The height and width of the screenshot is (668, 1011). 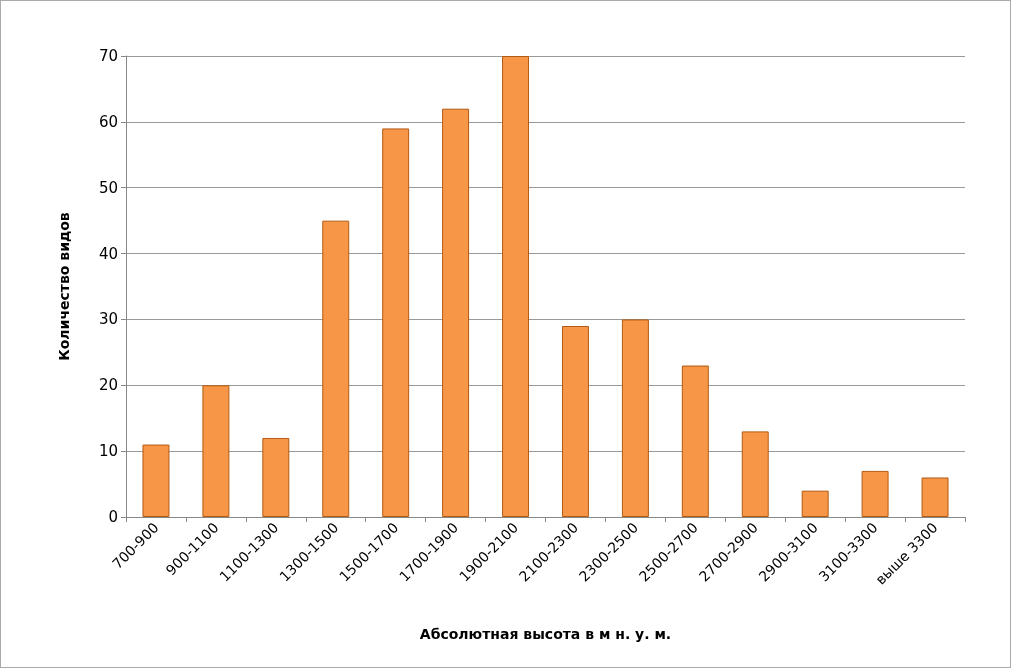 I want to click on y-tick-label: 60, so click(x=108, y=121).